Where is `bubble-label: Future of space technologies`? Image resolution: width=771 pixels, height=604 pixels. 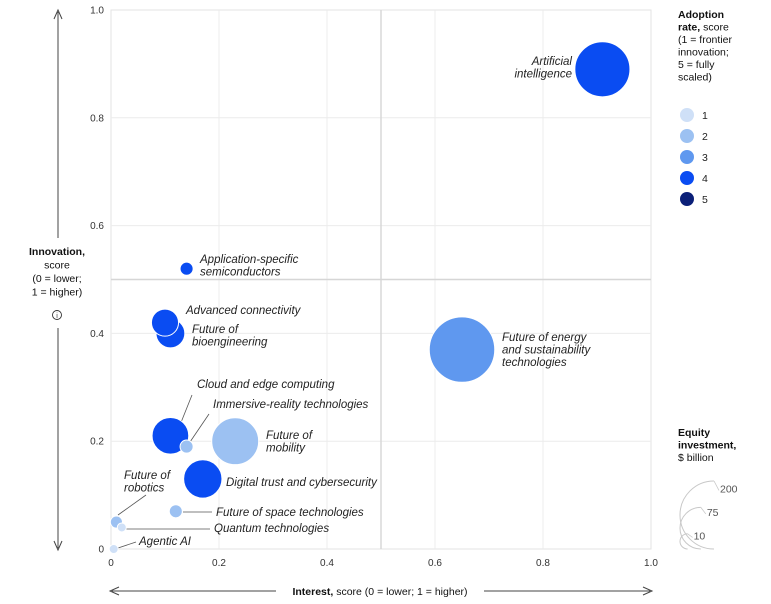 bubble-label: Future of space technologies is located at coordinates (290, 513).